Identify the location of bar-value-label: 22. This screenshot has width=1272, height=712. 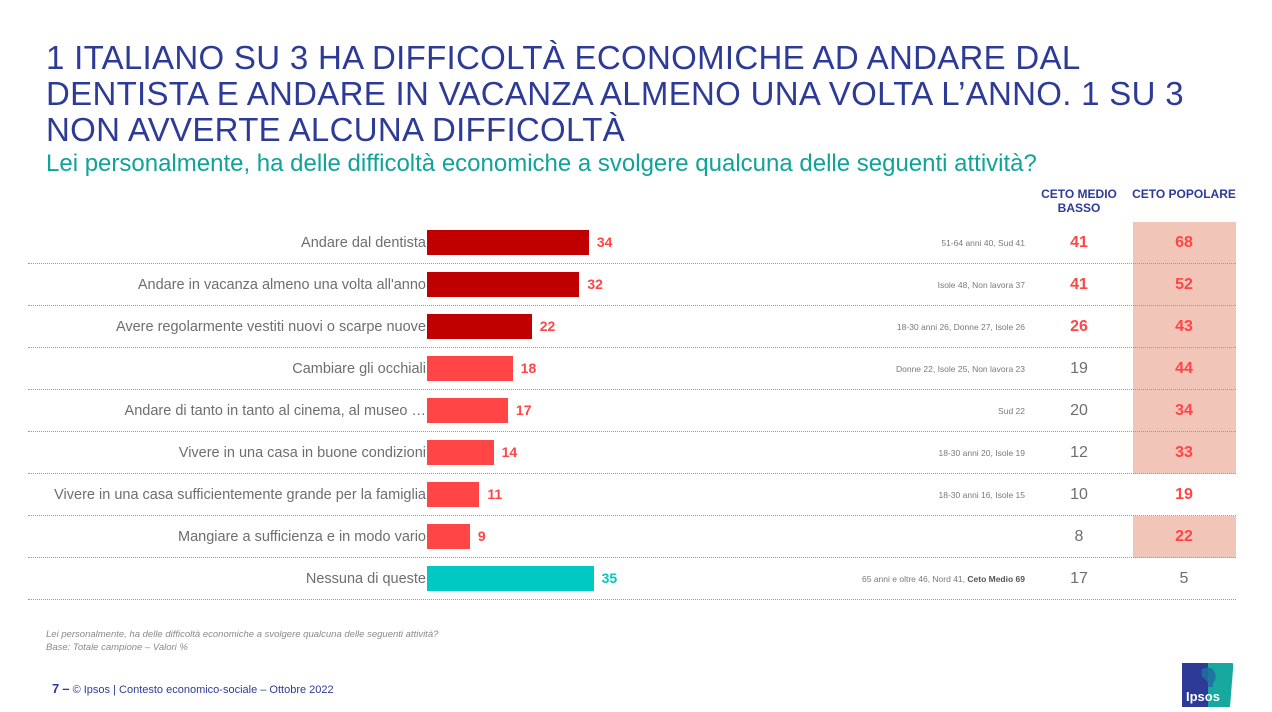
(547, 326).